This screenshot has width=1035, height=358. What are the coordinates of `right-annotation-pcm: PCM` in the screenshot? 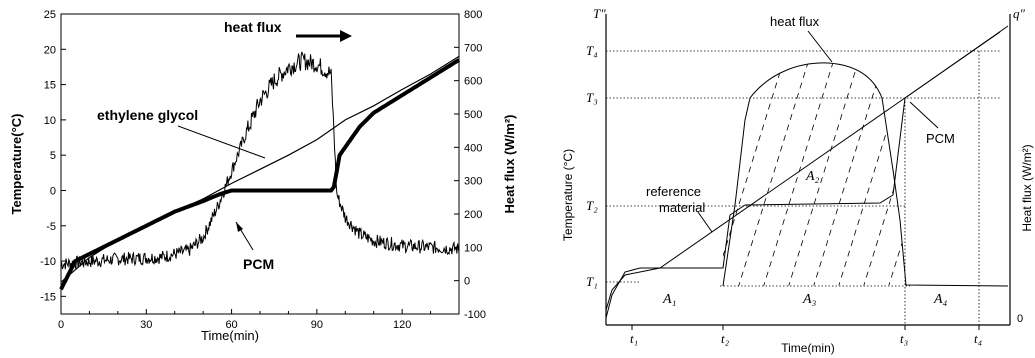 It's located at (940, 138).